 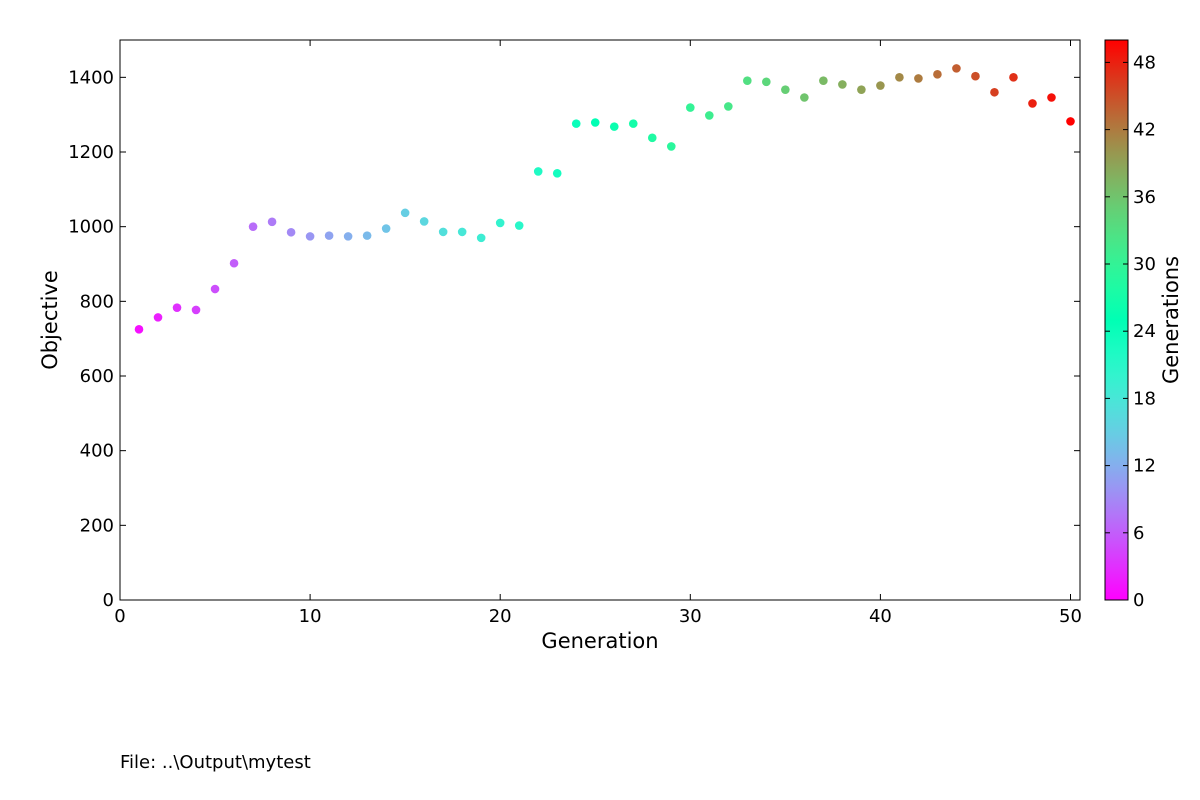 What do you see at coordinates (500, 616) in the screenshot?
I see `x-tick-label: 20` at bounding box center [500, 616].